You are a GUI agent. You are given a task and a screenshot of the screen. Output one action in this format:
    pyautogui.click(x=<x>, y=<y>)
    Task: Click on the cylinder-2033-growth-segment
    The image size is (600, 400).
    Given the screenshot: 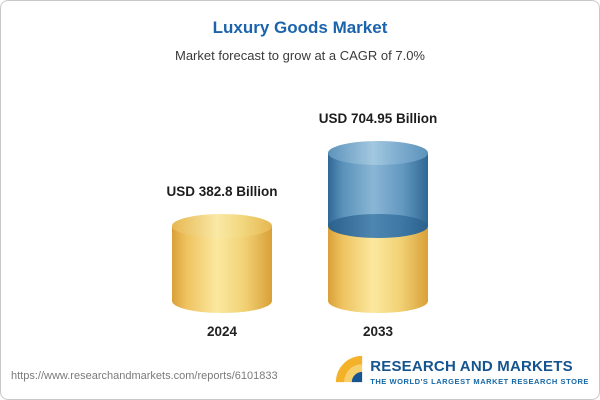 What is the action you would take?
    pyautogui.click(x=378, y=189)
    